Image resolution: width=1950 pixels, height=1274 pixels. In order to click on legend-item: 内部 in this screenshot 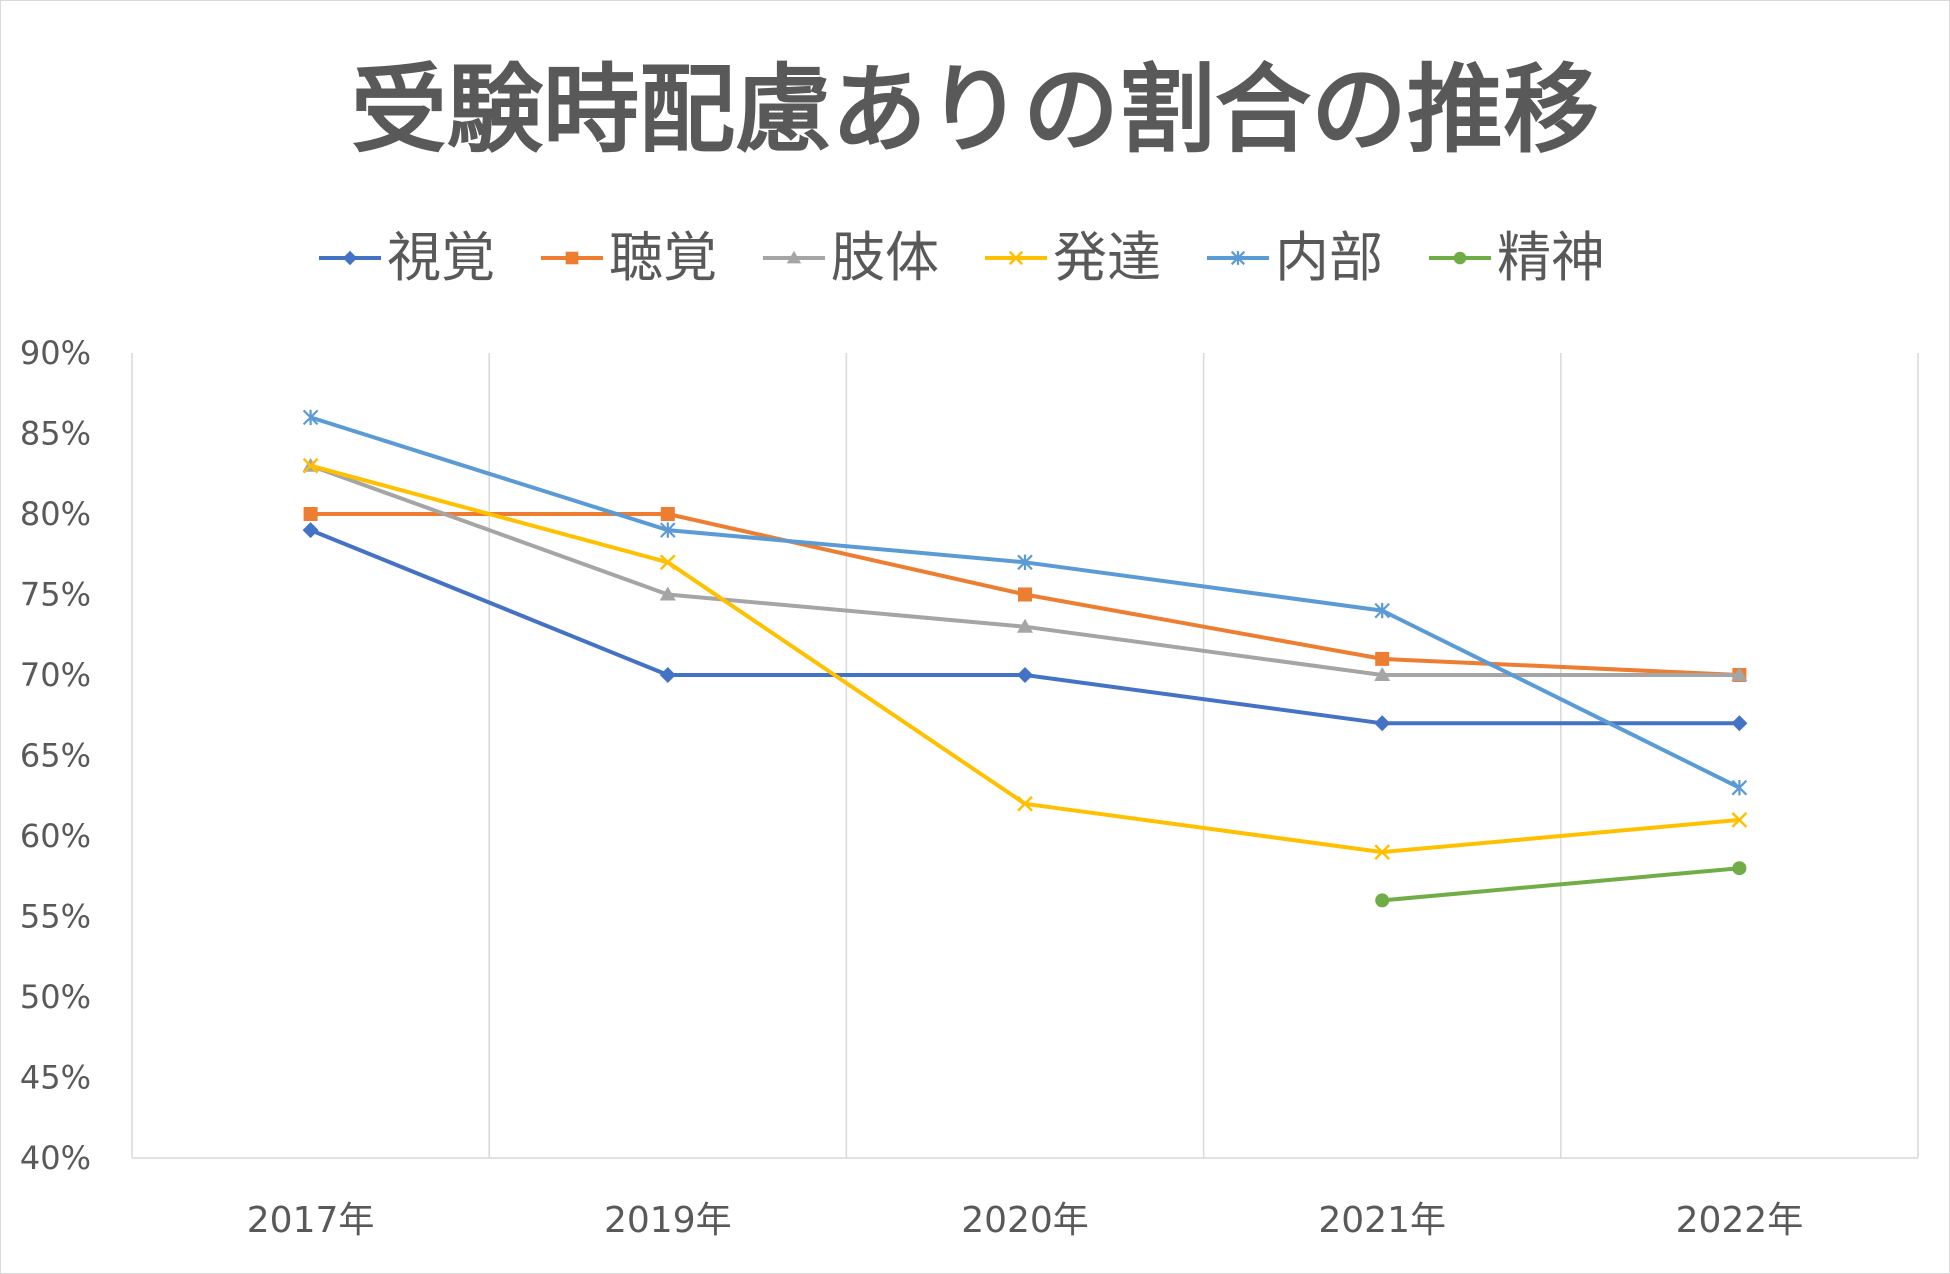, I will do `click(1295, 257)`.